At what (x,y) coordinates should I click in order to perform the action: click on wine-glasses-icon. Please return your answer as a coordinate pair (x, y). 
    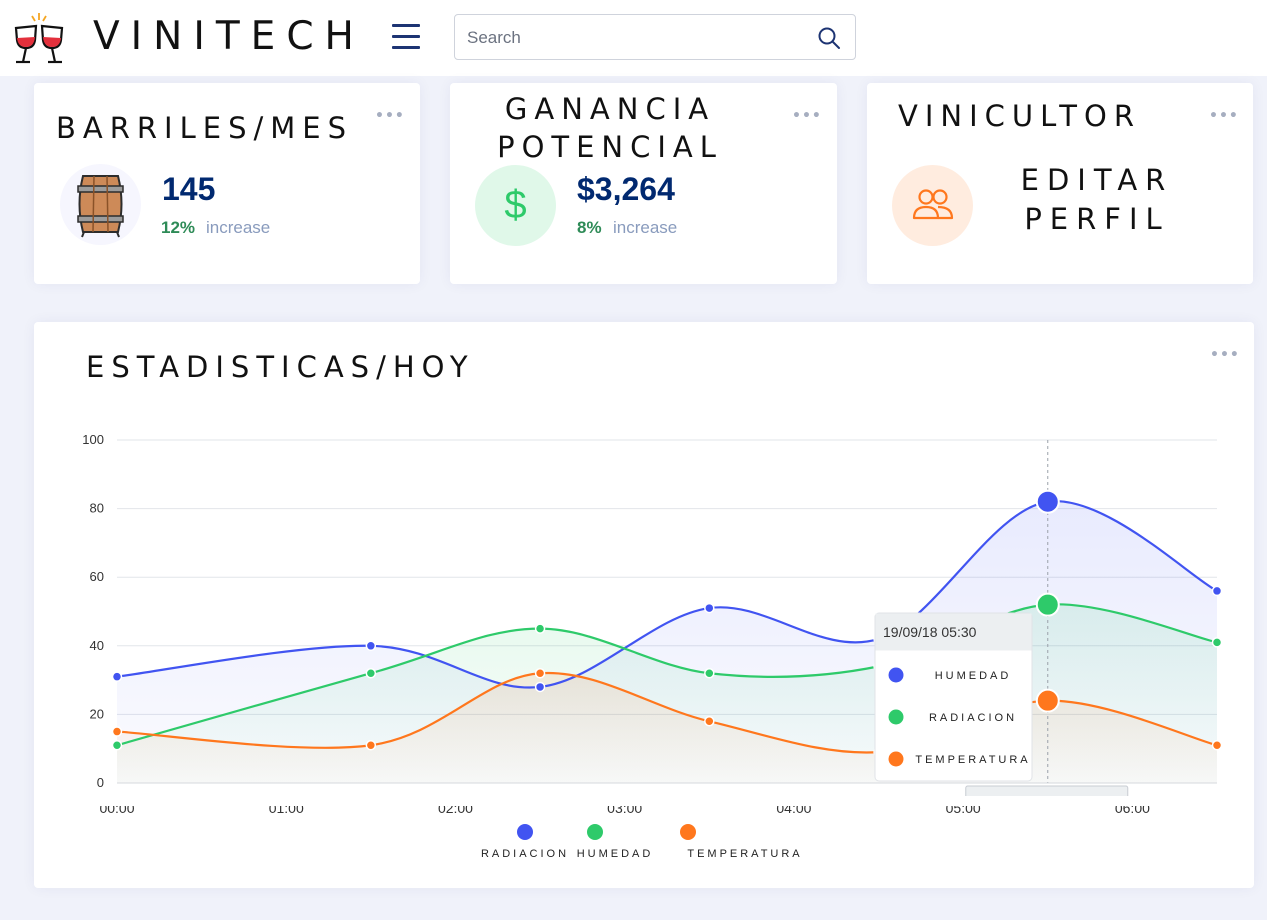
    Looking at the image, I should click on (39, 39).